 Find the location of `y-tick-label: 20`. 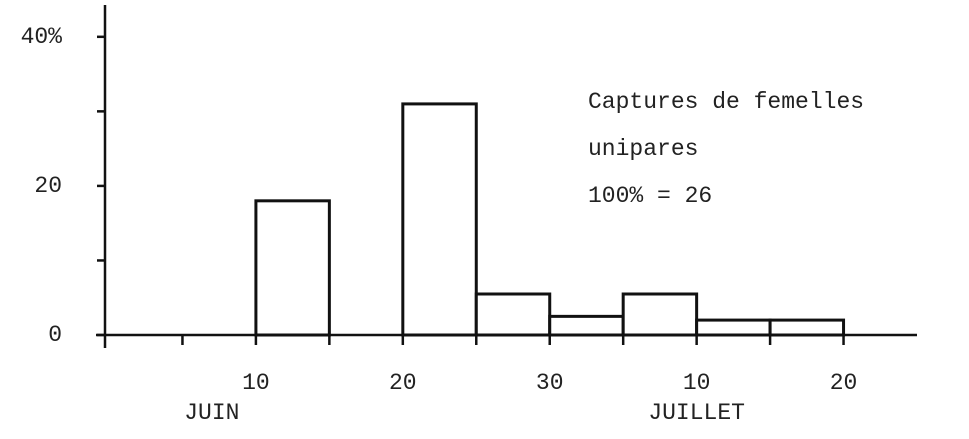

y-tick-label: 20 is located at coordinates (48, 186).